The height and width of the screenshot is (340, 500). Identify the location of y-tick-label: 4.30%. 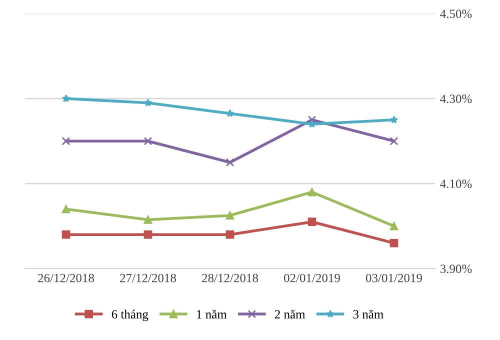
(456, 99).